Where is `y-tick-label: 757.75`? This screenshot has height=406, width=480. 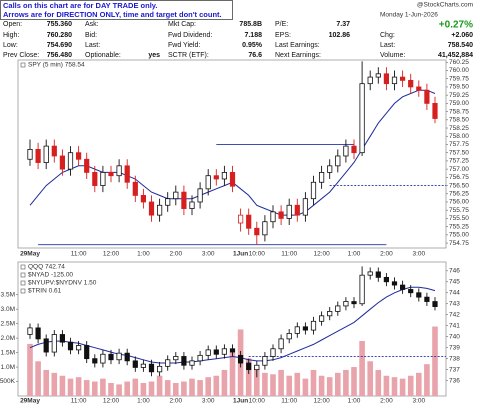 y-tick-label: 757.75 is located at coordinates (459, 144).